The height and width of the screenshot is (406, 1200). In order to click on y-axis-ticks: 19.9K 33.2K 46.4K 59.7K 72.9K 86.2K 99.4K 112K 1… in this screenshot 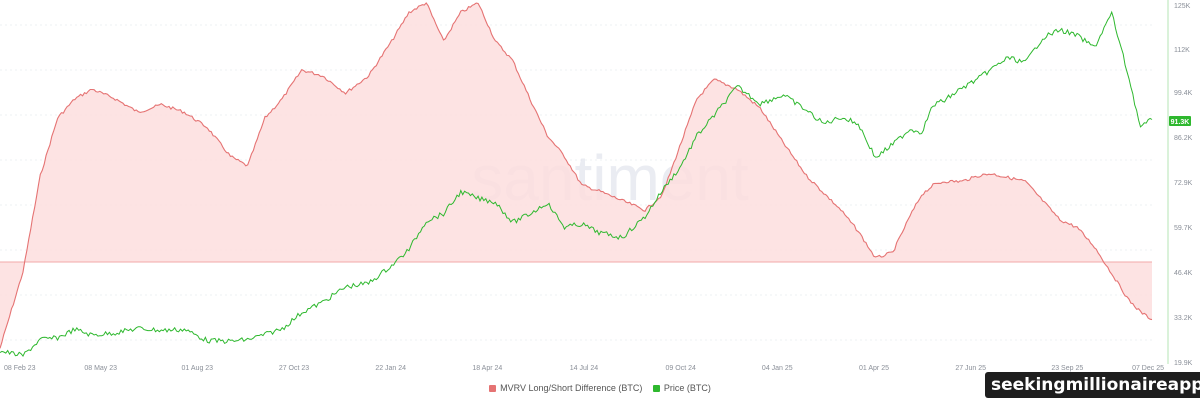, I will do `click(1183, 185)`.